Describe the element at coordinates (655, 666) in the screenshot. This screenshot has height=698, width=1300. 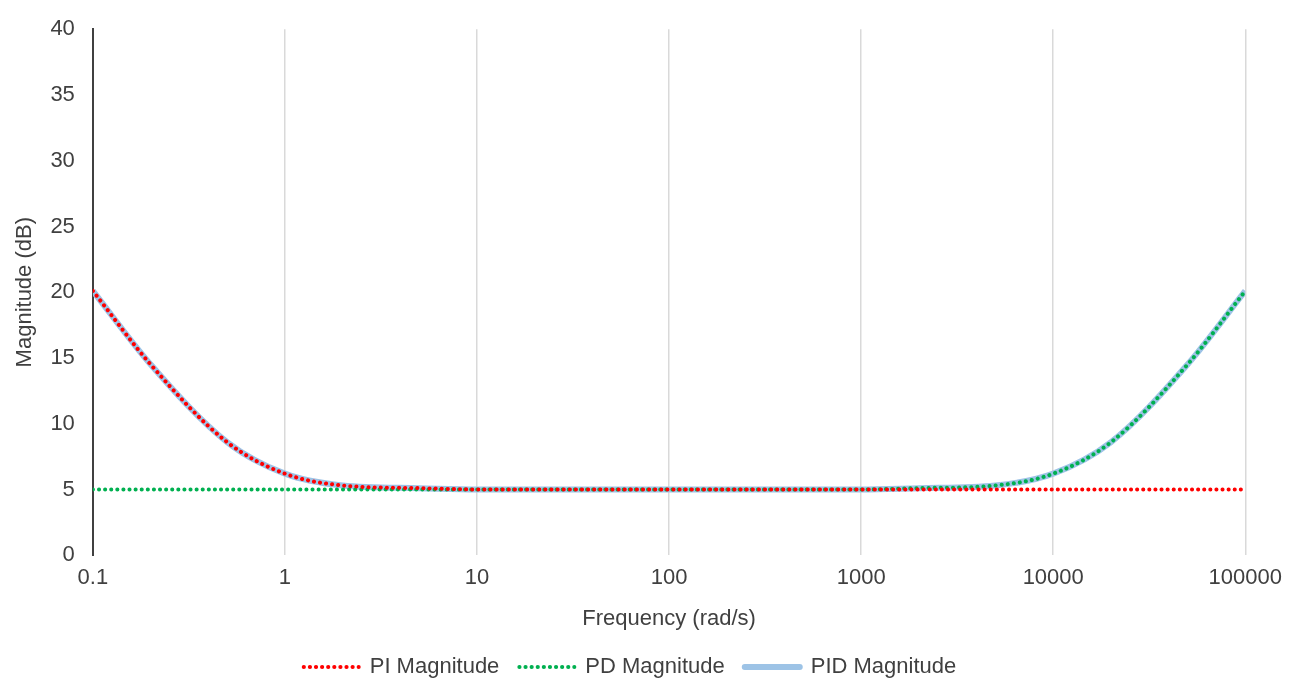
I see `legend-label: PD Magnitude` at that location.